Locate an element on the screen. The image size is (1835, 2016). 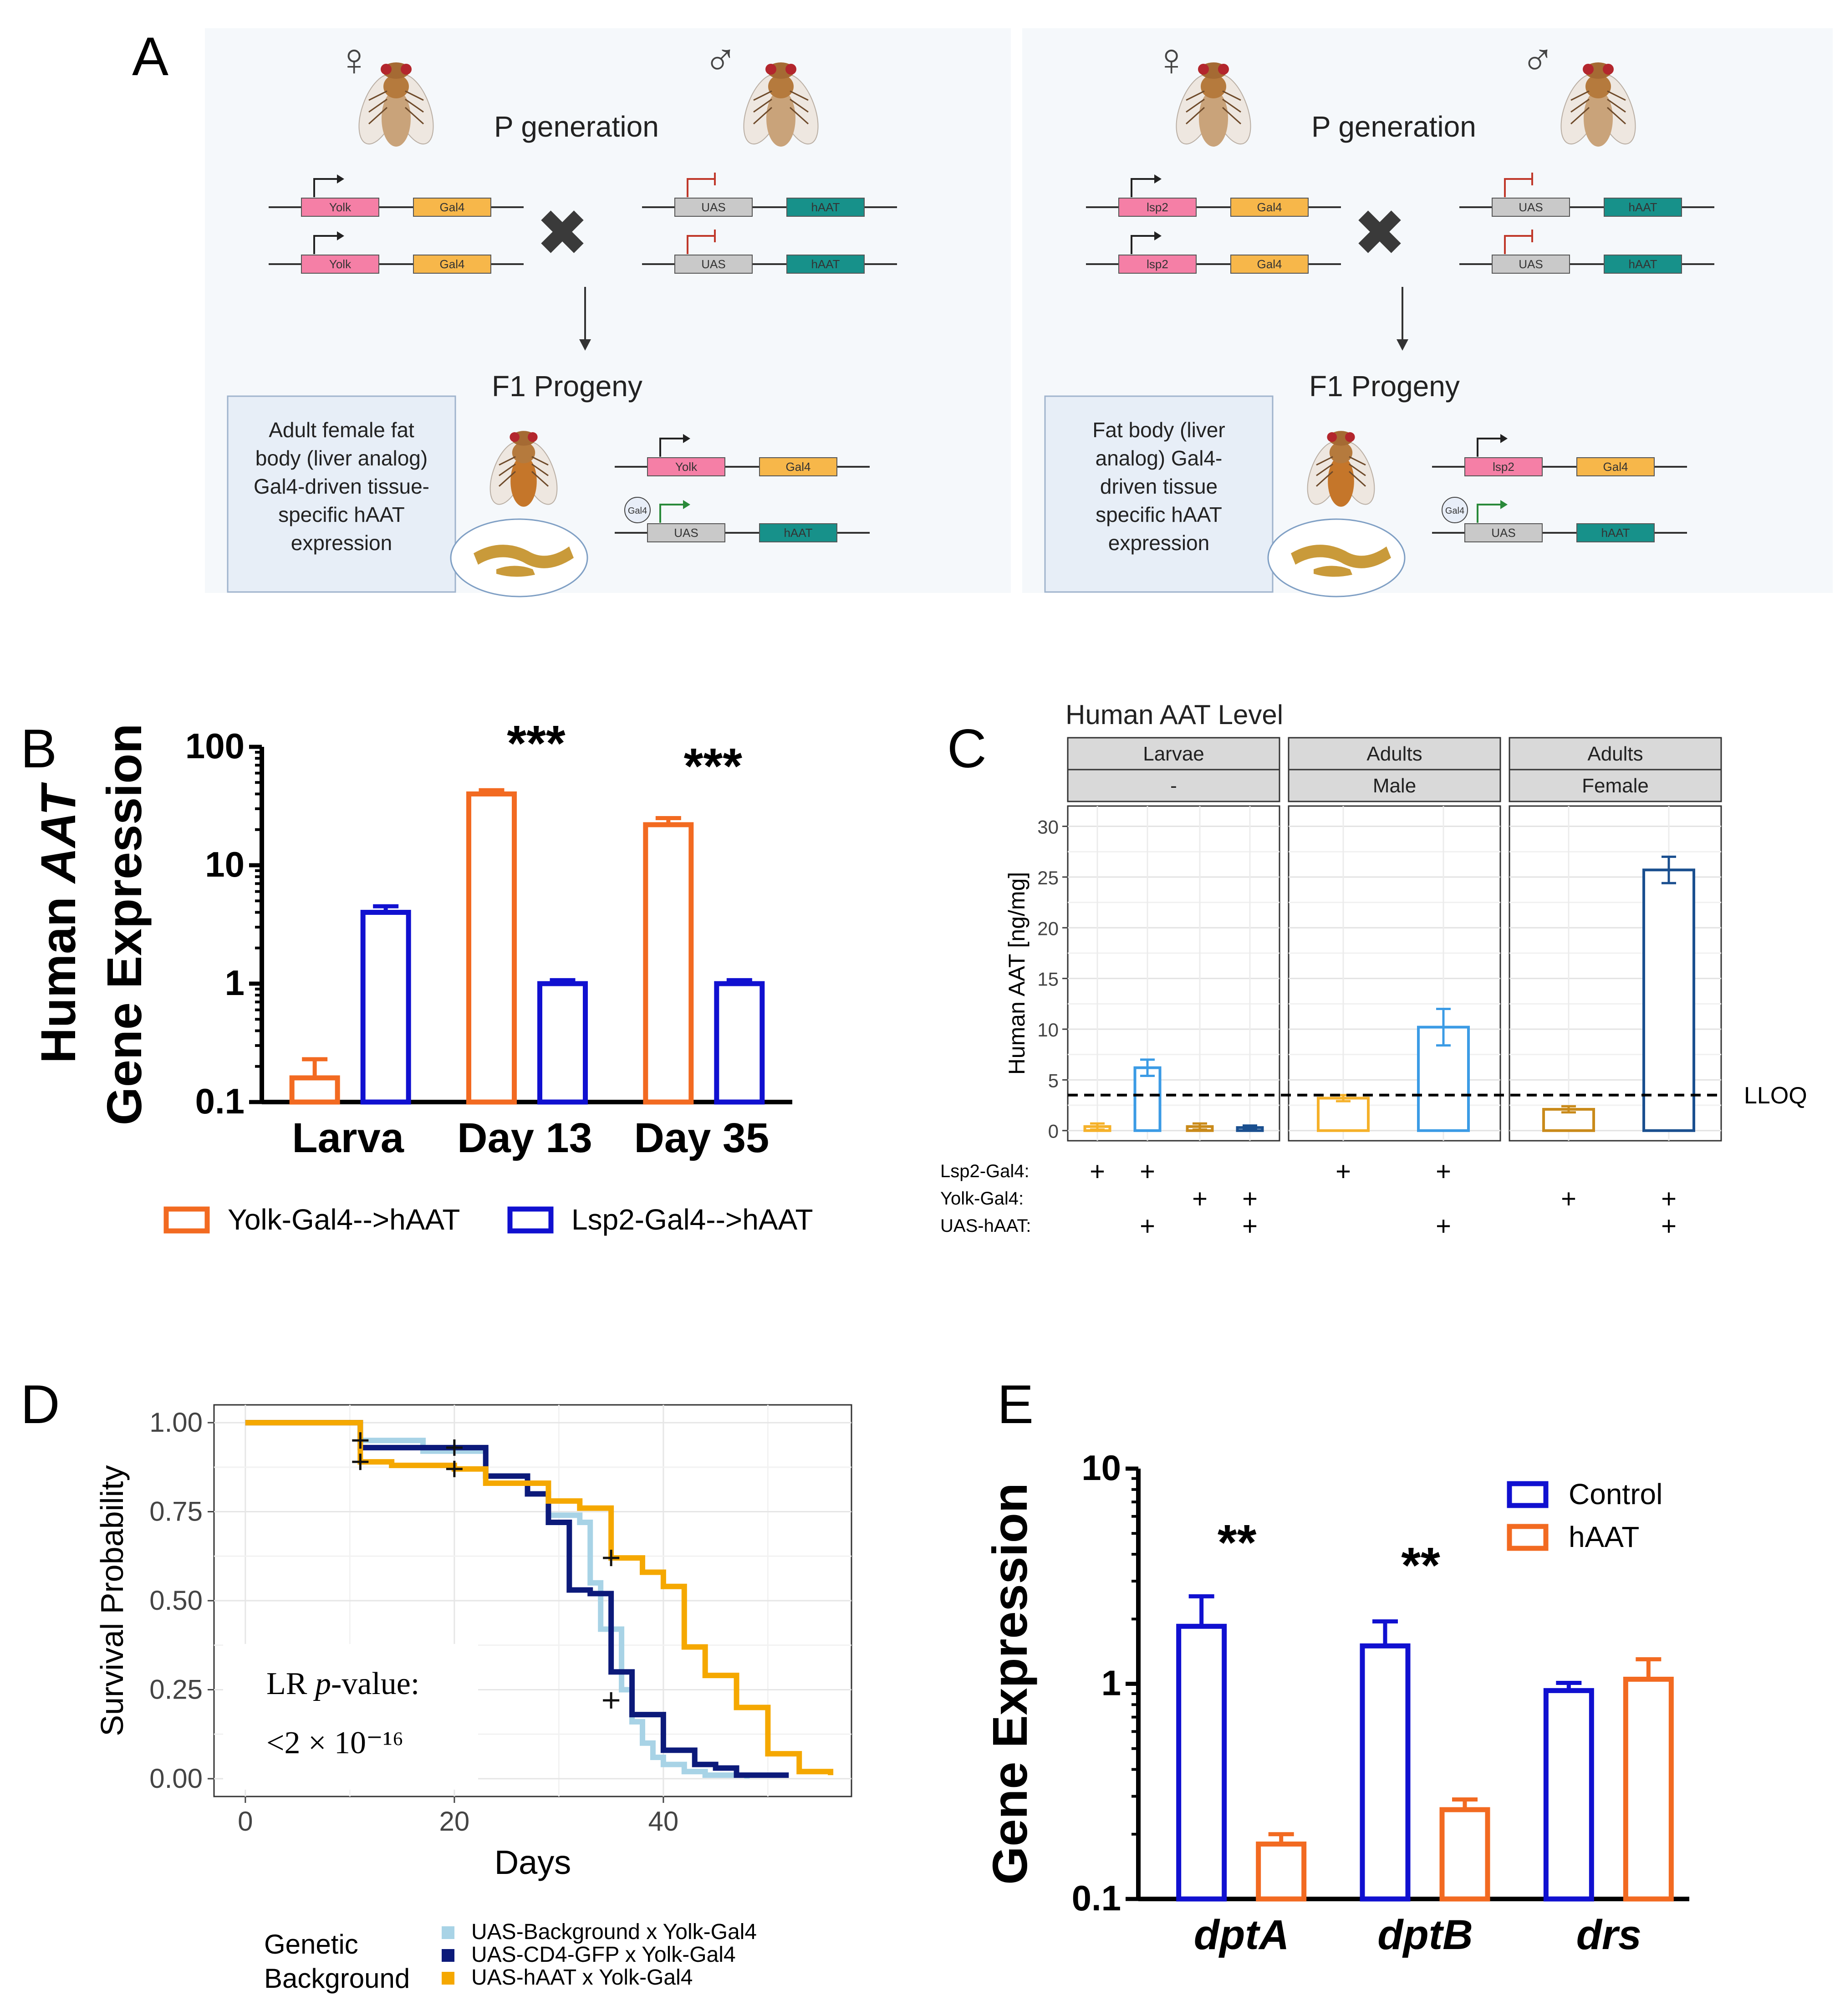
y-tick-label: 1.00 is located at coordinates (176, 1422).